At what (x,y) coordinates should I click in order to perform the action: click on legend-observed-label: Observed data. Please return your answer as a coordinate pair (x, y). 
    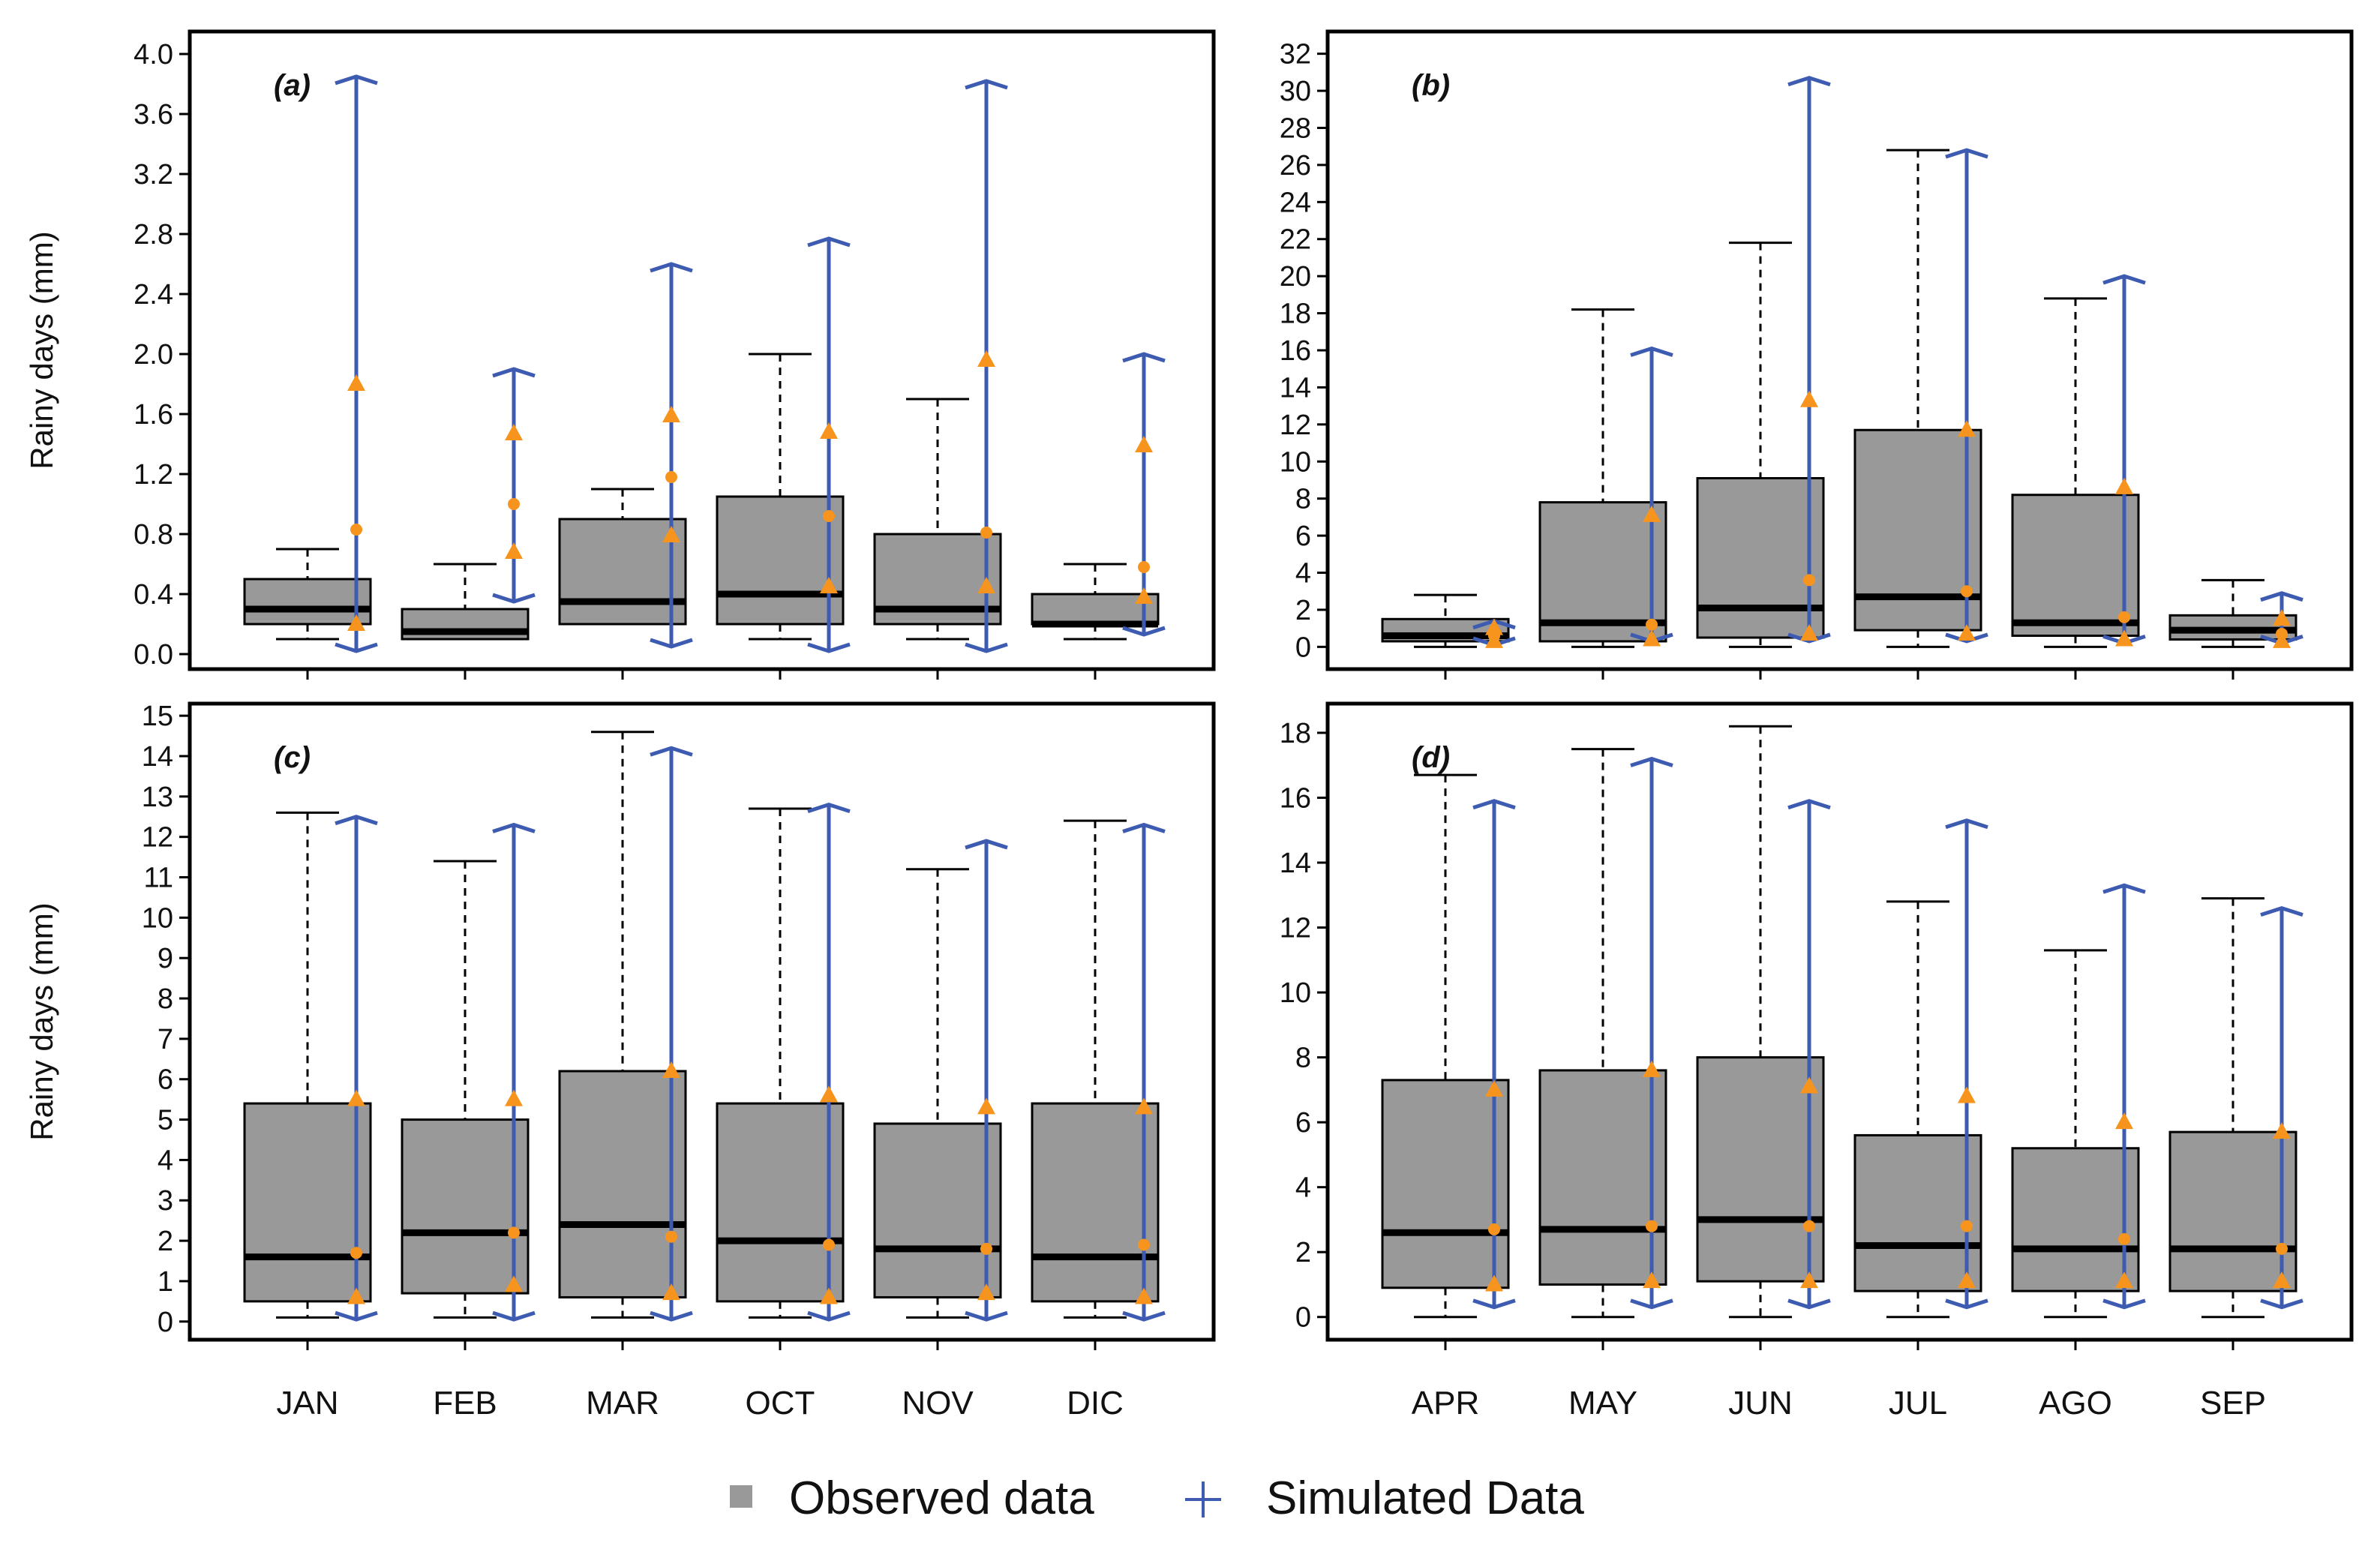
    Looking at the image, I should click on (941, 1498).